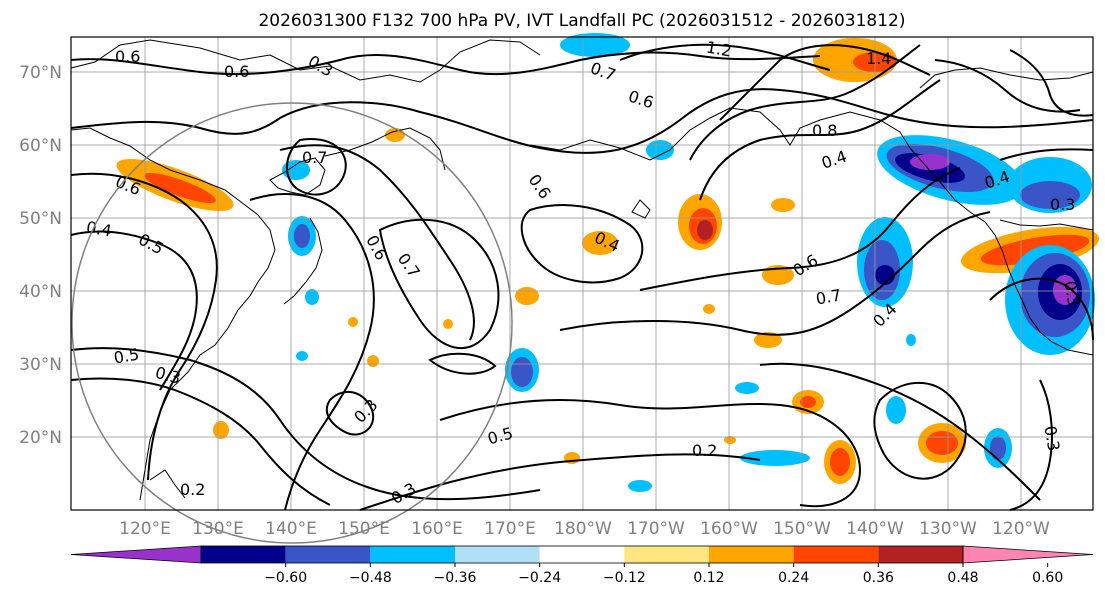  Describe the element at coordinates (291, 529) in the screenshot. I see `lon-label: 140°E` at that location.